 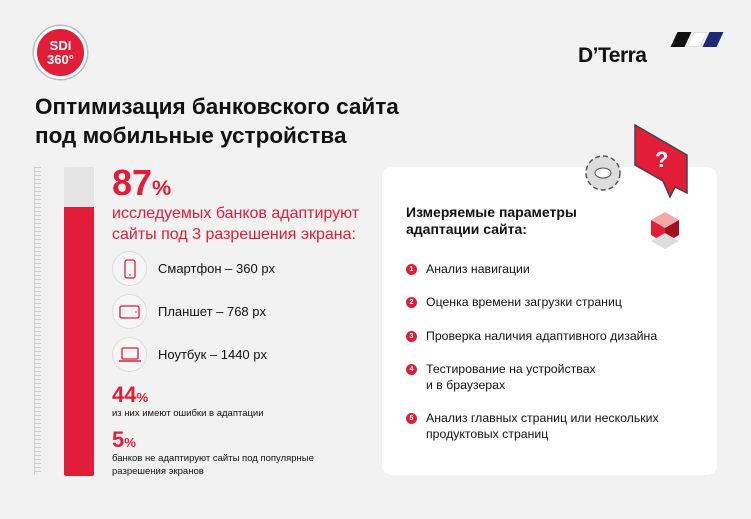 I want to click on device-smartphone: Смартфон – 360 px, so click(x=193, y=268).